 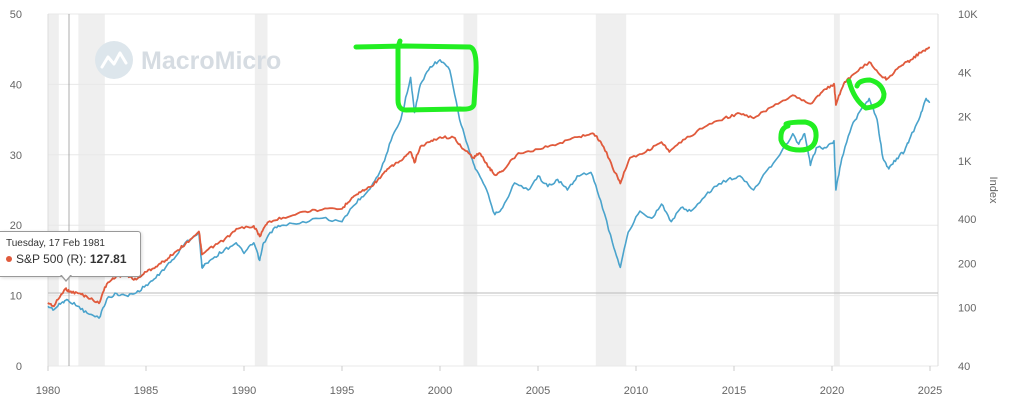 What do you see at coordinates (968, 191) in the screenshot?
I see `y-right-ticks: 40 100 200 400 1K 2K 4K 10K` at bounding box center [968, 191].